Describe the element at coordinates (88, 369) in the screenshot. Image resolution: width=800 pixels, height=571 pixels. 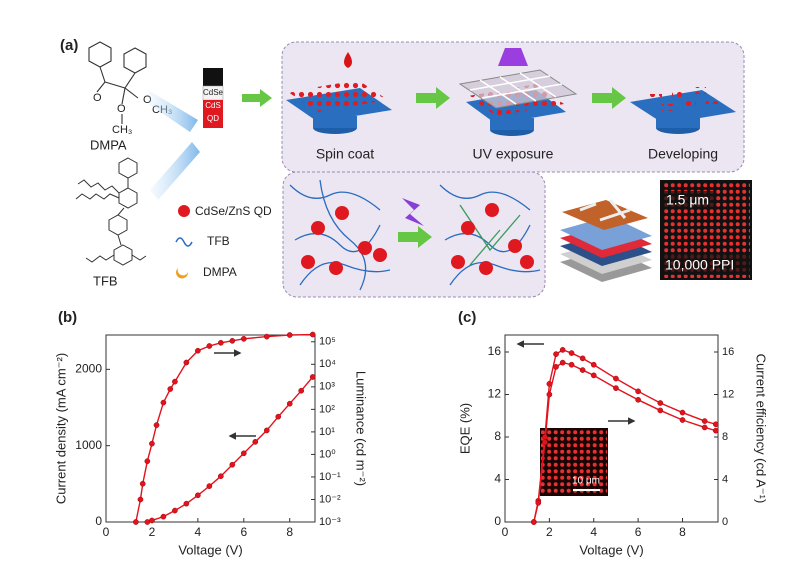
I see `y-tick-label: 2000` at that location.